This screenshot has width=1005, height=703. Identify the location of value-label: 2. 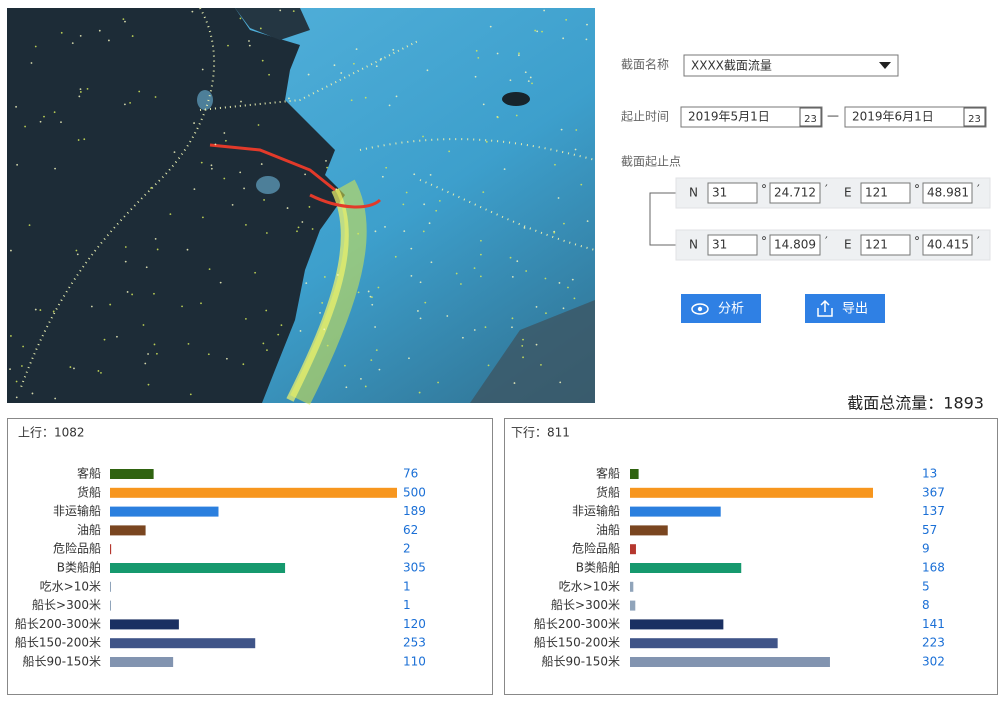
(407, 549).